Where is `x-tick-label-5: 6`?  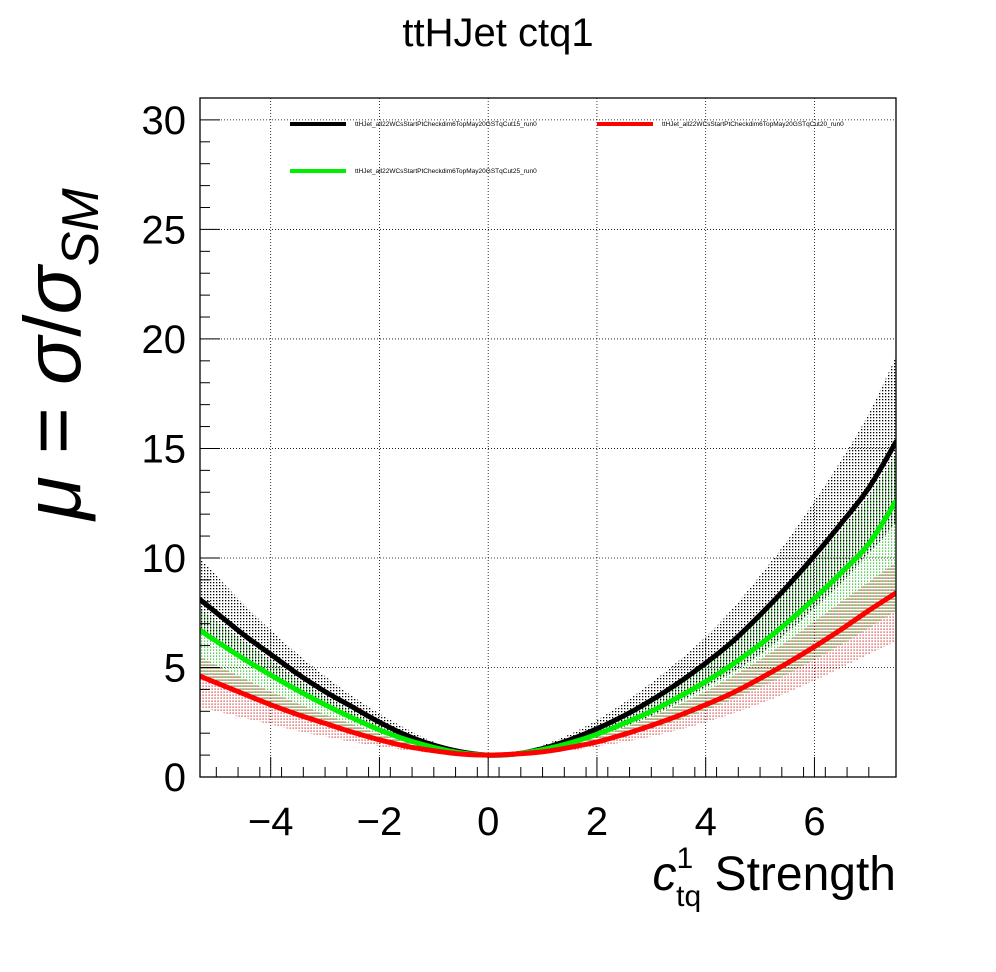 x-tick-label-5: 6 is located at coordinates (814, 822).